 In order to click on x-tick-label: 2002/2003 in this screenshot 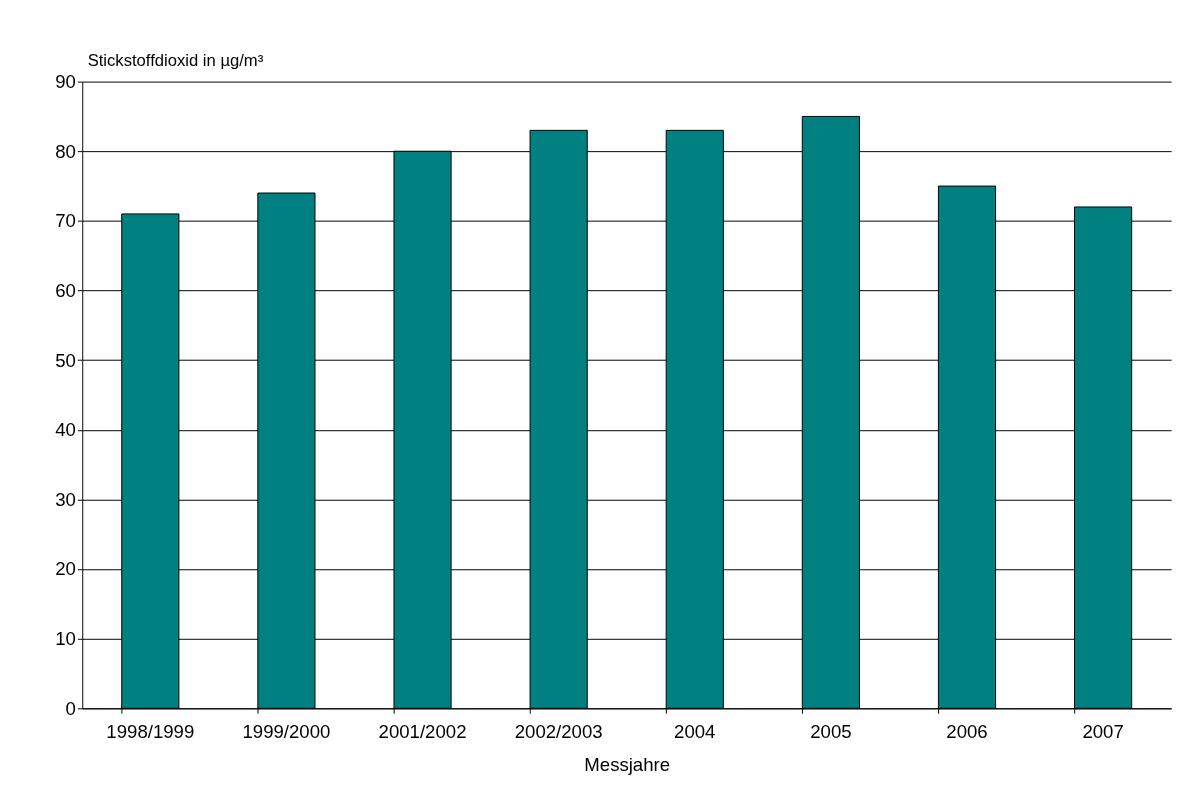, I will do `click(558, 732)`.